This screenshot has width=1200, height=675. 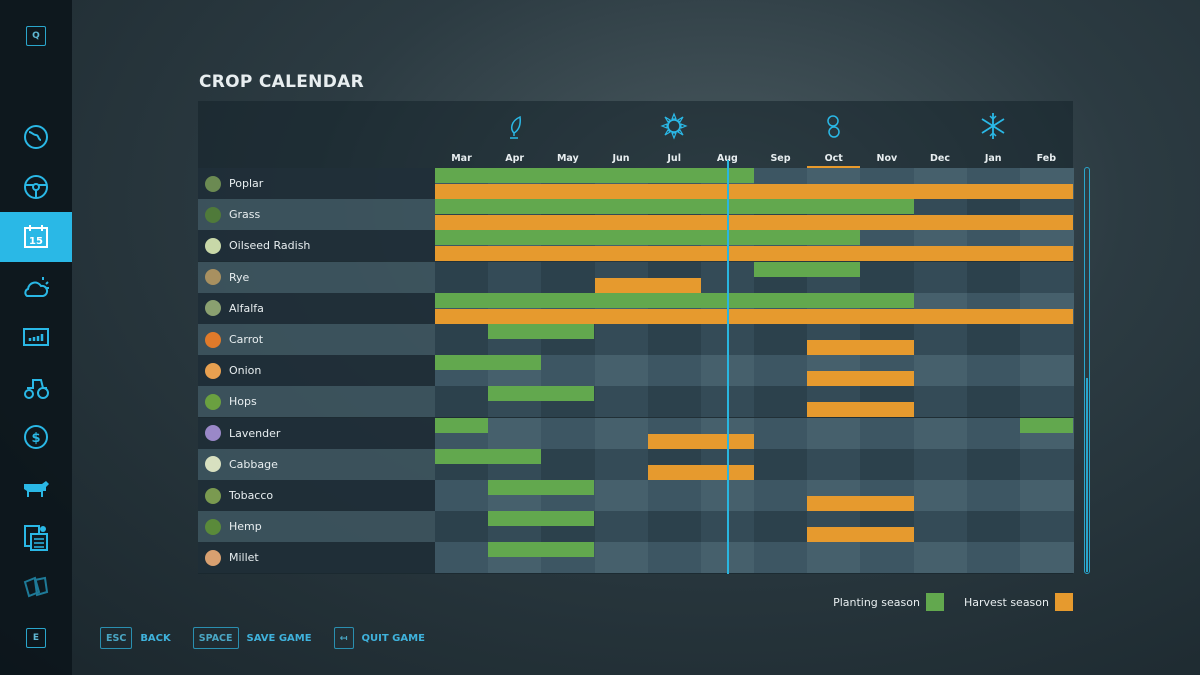 I want to click on crop-row-rye: Rye, so click(x=316, y=277).